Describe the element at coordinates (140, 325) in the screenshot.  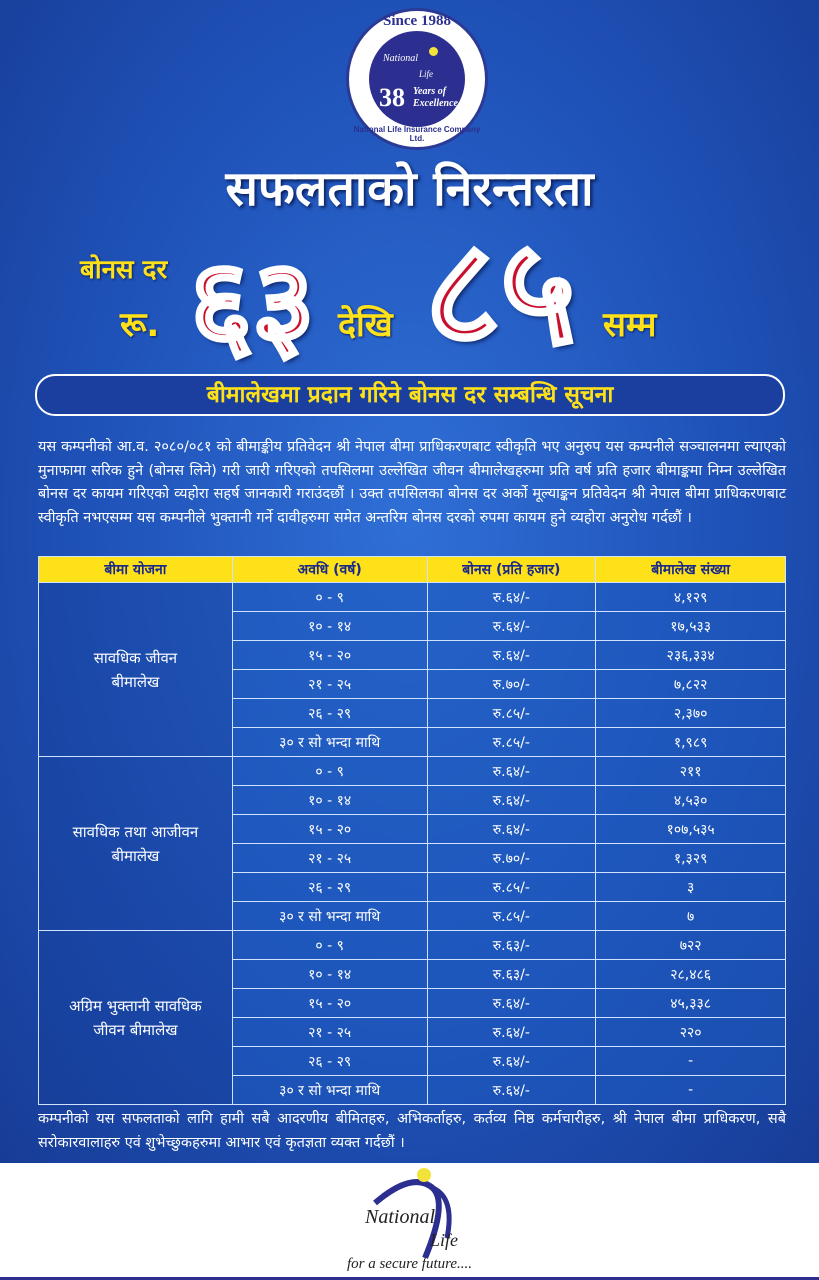
I see `currency-label: रू.` at that location.